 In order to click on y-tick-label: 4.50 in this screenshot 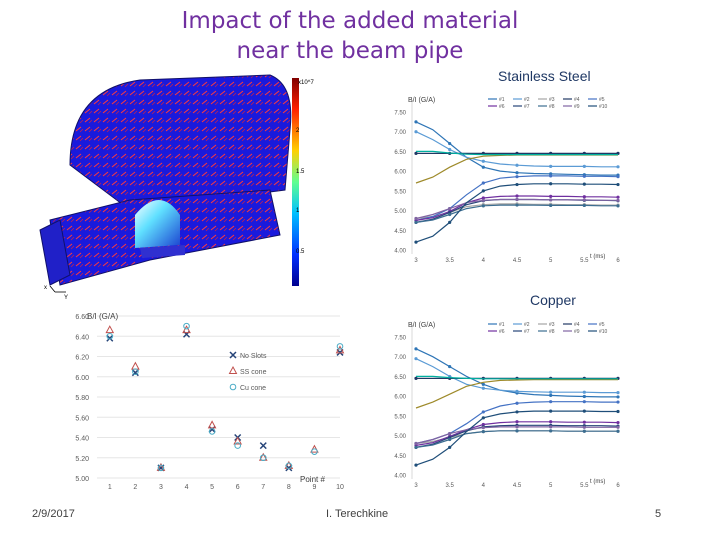, I will do `click(400, 232)`.